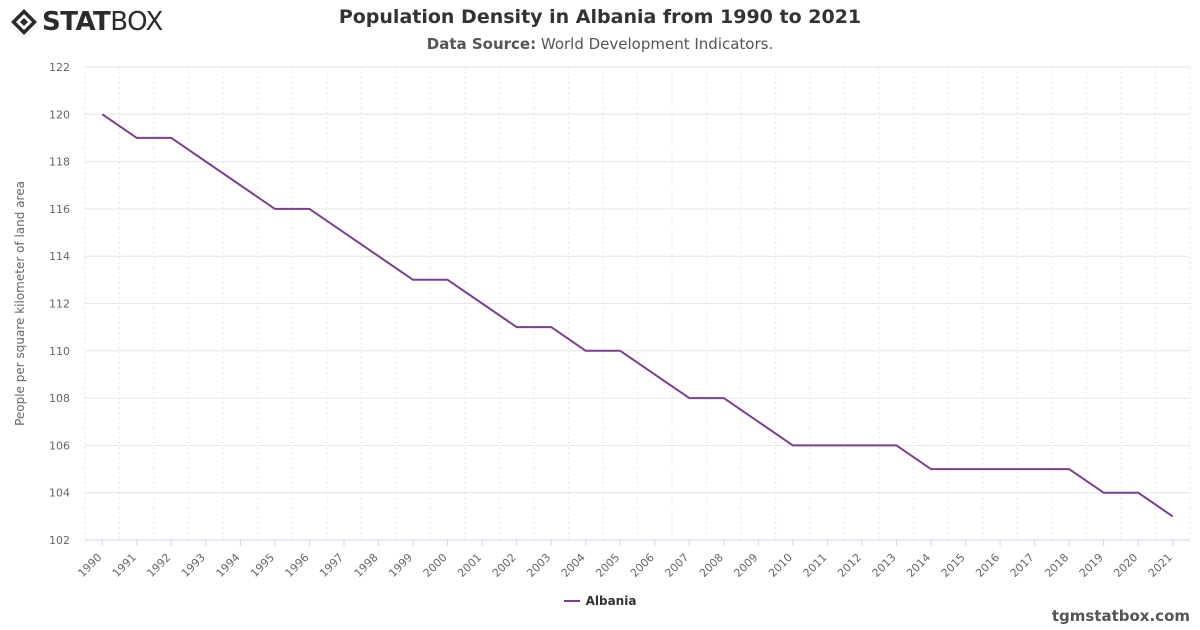 The width and height of the screenshot is (1200, 630). What do you see at coordinates (228, 565) in the screenshot?
I see `x-tick-label: 1994` at bounding box center [228, 565].